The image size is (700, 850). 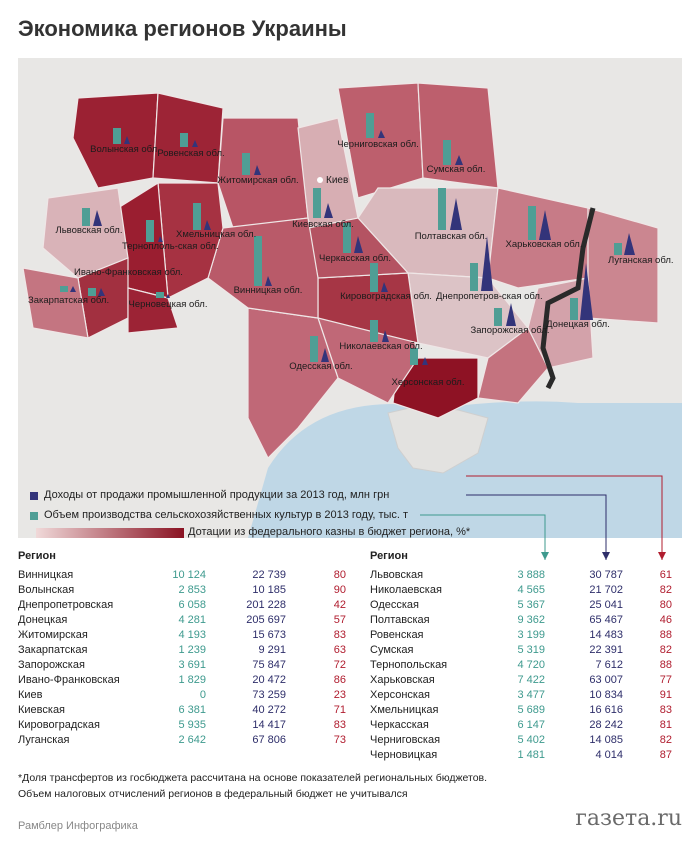 What do you see at coordinates (59, 725) in the screenshot?
I see `region-name: Кировоградская` at bounding box center [59, 725].